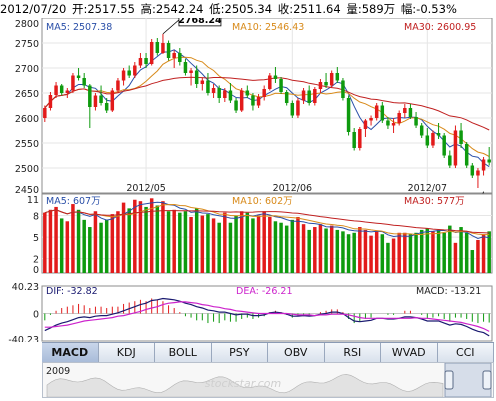  I want to click on dea-legend: DEA: -26.21, so click(264, 291).